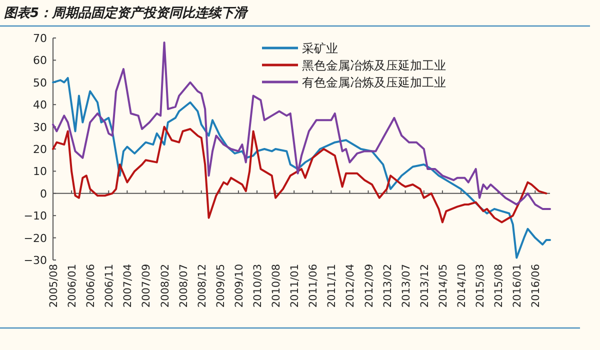 This screenshot has height=350, width=600. What do you see at coordinates (40, 83) in the screenshot?
I see `y-tick-label: 50` at bounding box center [40, 83].